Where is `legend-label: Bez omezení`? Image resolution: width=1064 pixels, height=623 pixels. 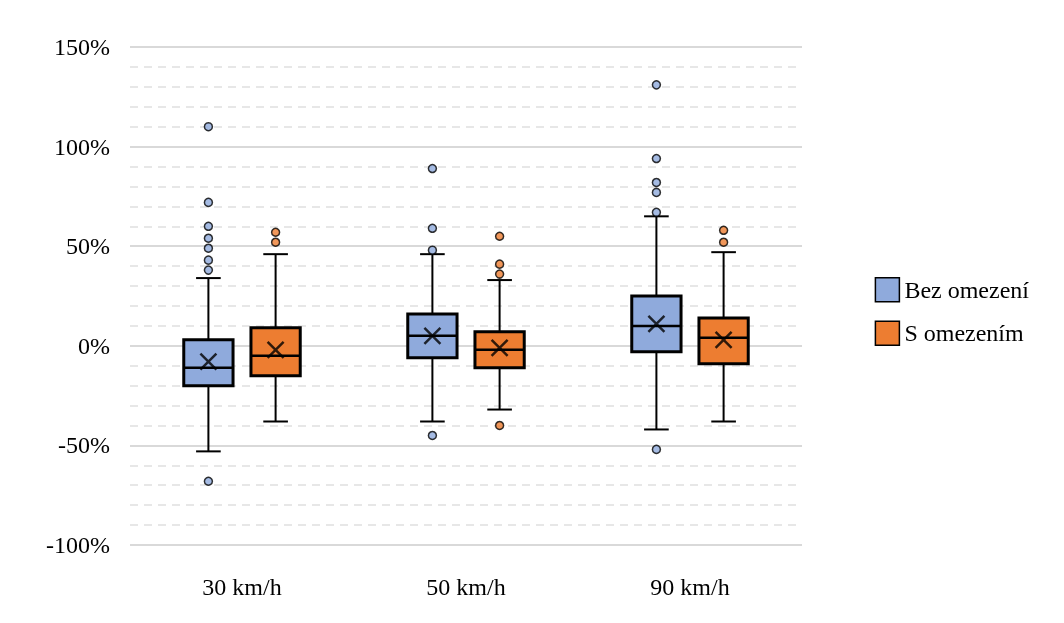
legend-label: Bez omezení is located at coordinates (967, 289).